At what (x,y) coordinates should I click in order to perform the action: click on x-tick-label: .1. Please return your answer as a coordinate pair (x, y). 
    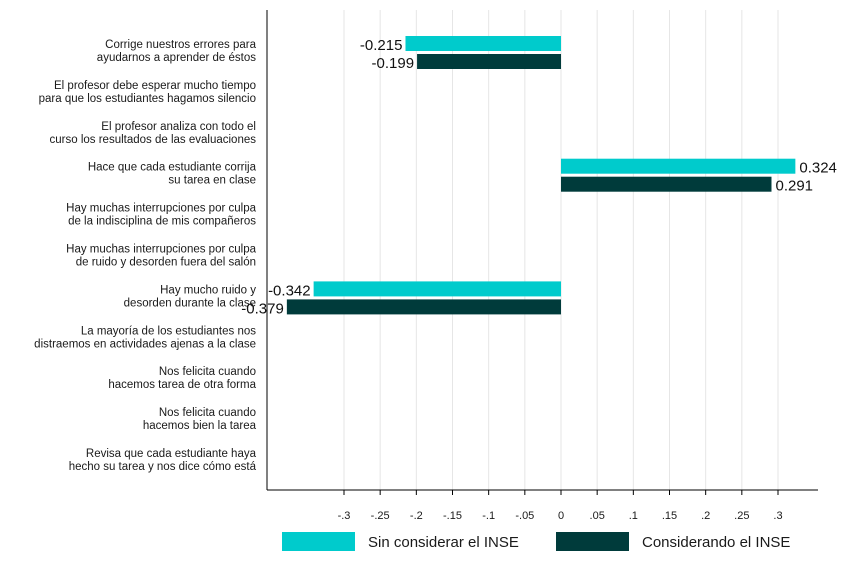
    Looking at the image, I should click on (633, 516).